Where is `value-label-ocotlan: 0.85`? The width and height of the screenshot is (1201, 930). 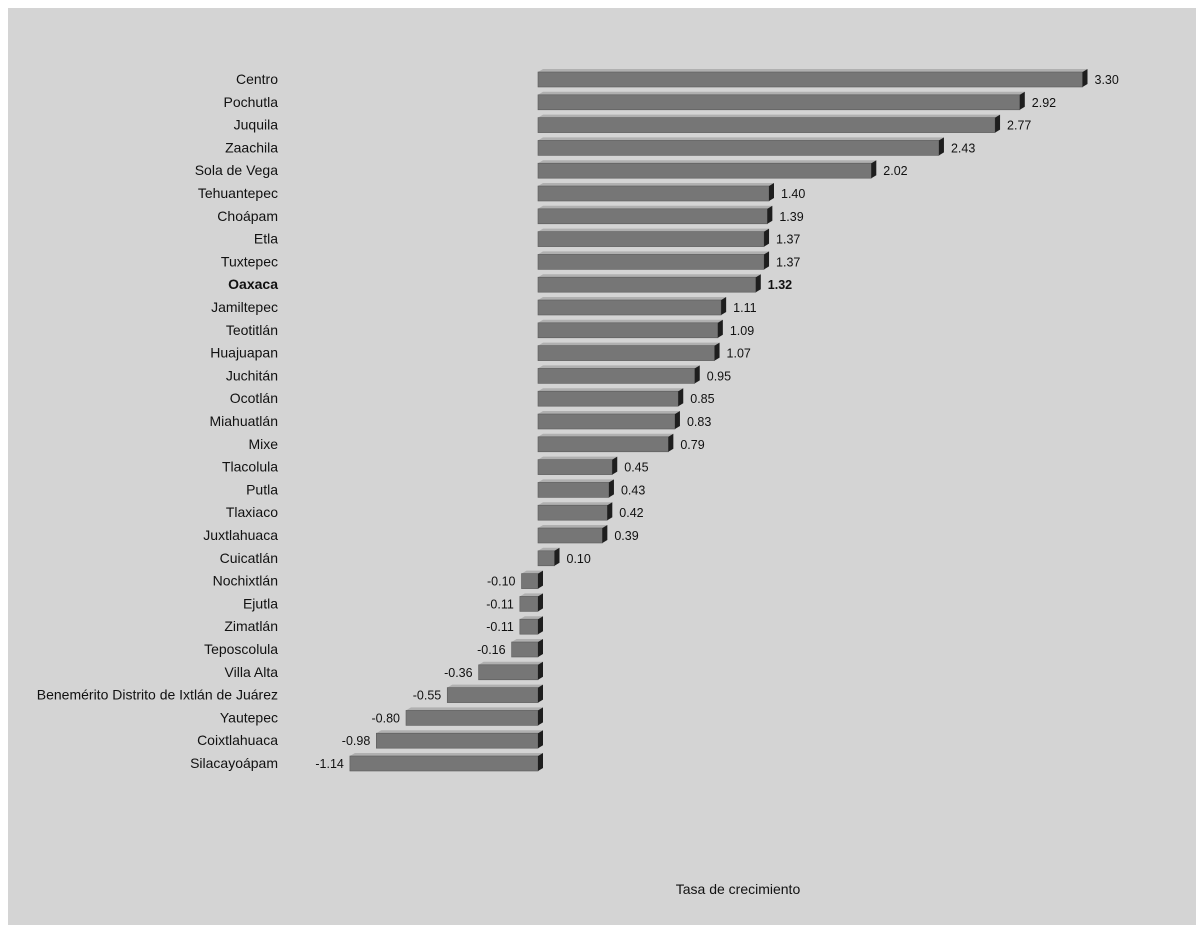 value-label-ocotlan: 0.85 is located at coordinates (702, 399).